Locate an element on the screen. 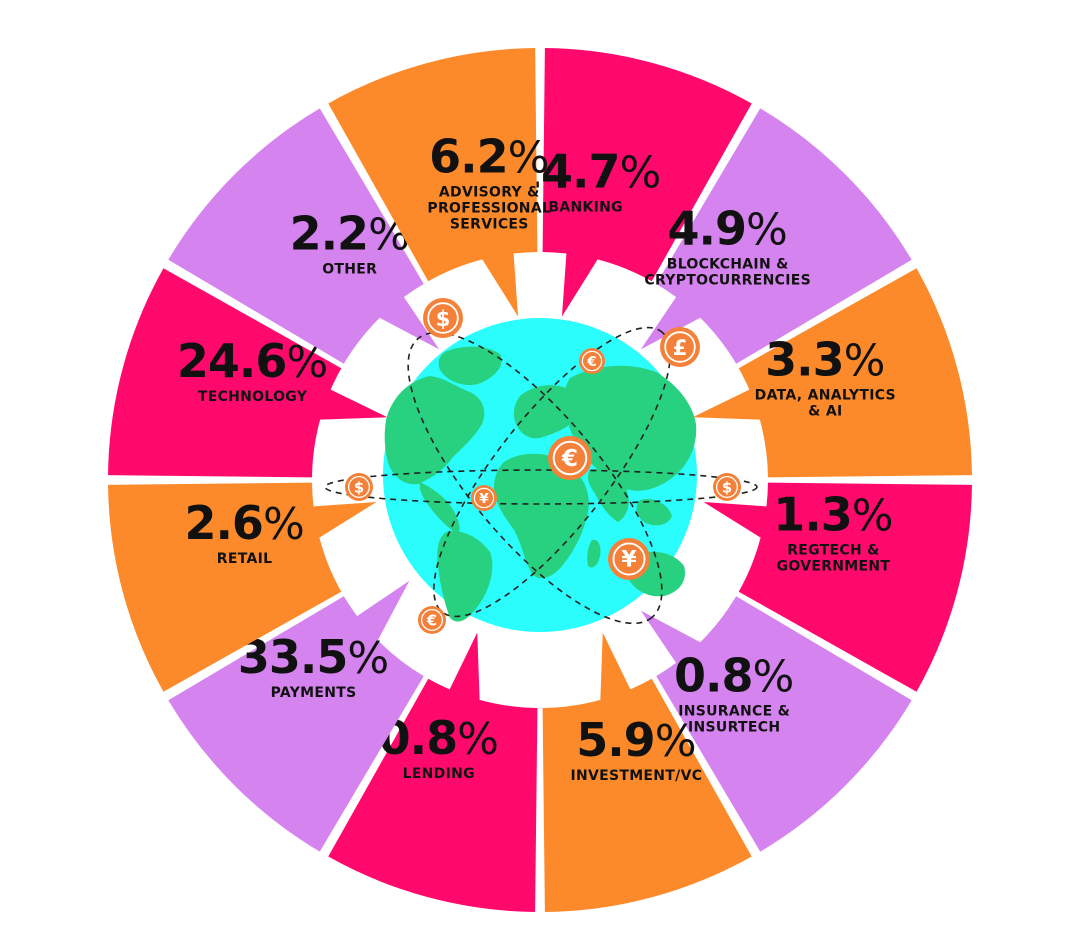 The image size is (1080, 935). segment-label: GOVERNMENT is located at coordinates (834, 566).